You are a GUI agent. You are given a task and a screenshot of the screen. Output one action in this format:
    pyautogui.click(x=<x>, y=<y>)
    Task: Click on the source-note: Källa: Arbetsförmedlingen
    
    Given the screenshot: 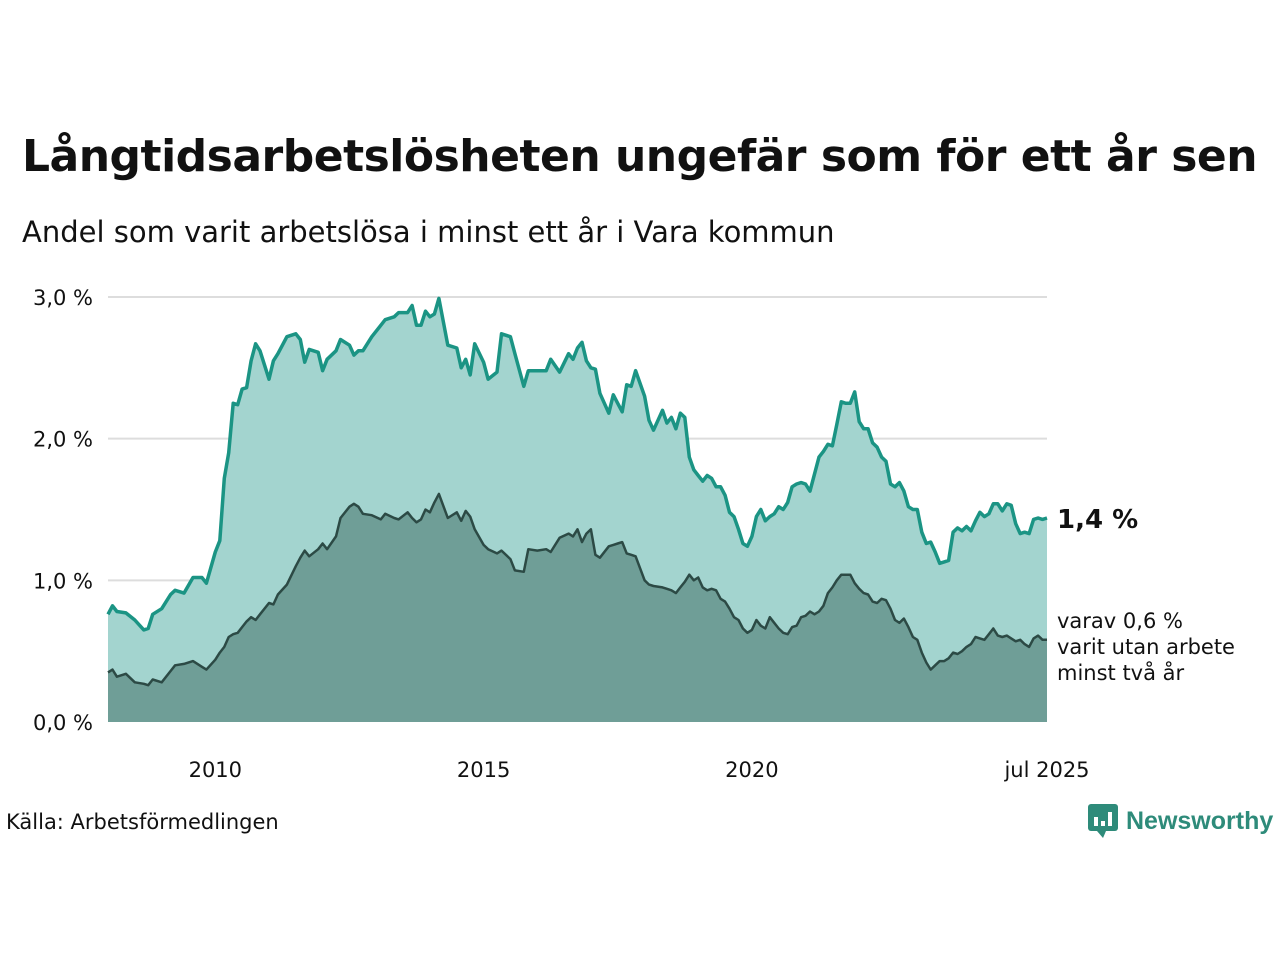 What is the action you would take?
    pyautogui.click(x=142, y=822)
    